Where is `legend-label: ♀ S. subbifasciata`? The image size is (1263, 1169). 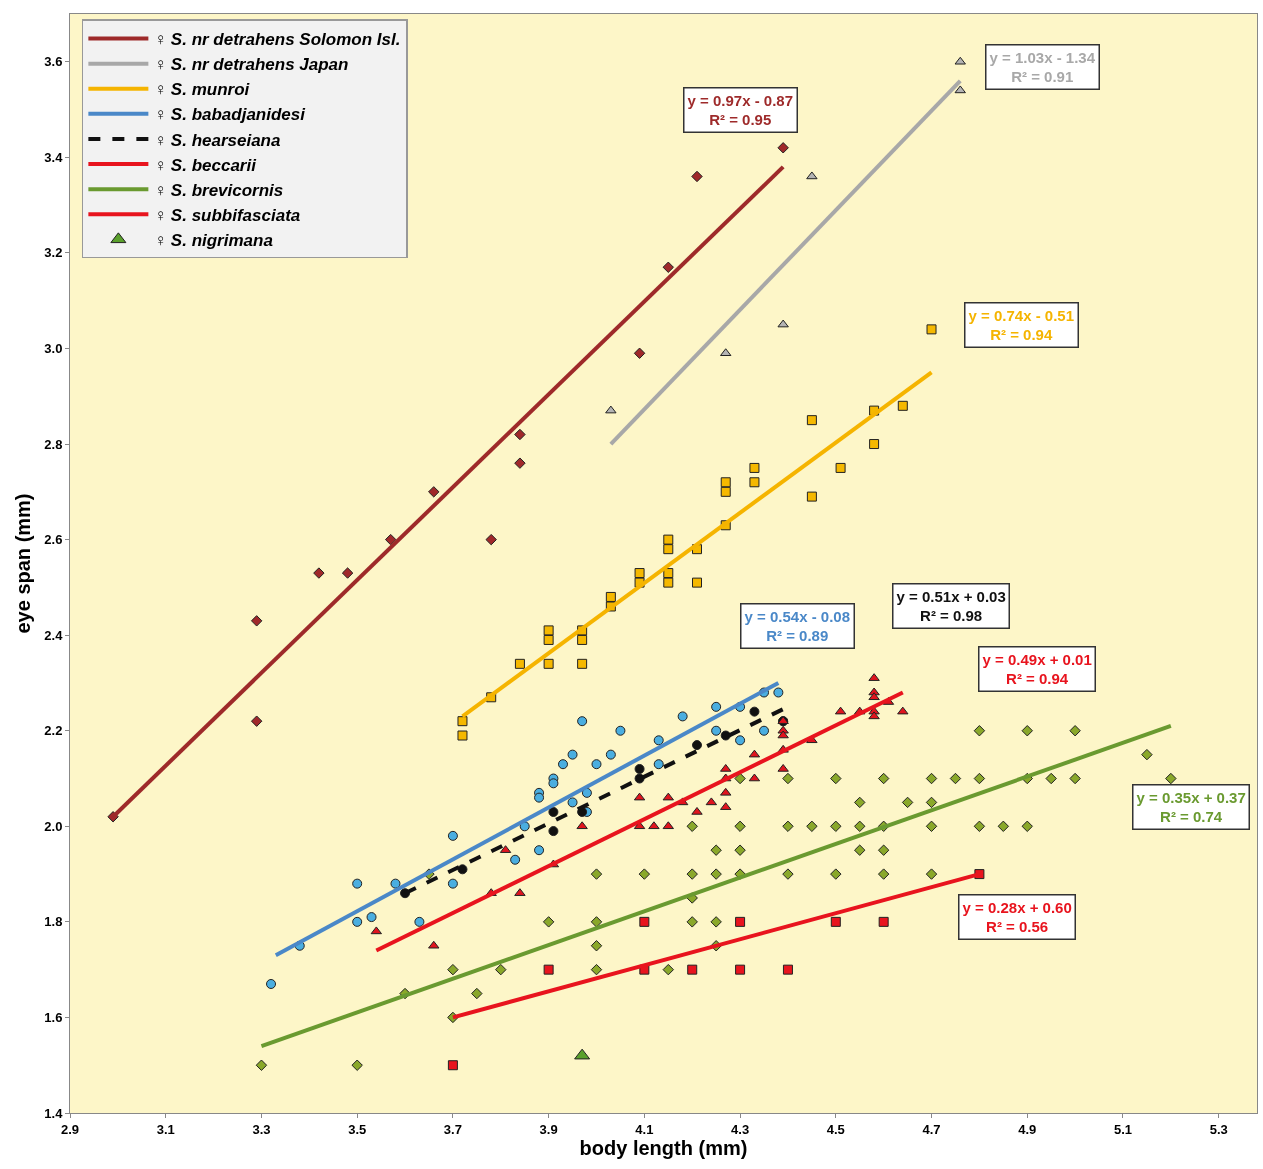 legend-label: ♀ S. subbifasciata is located at coordinates (227, 215).